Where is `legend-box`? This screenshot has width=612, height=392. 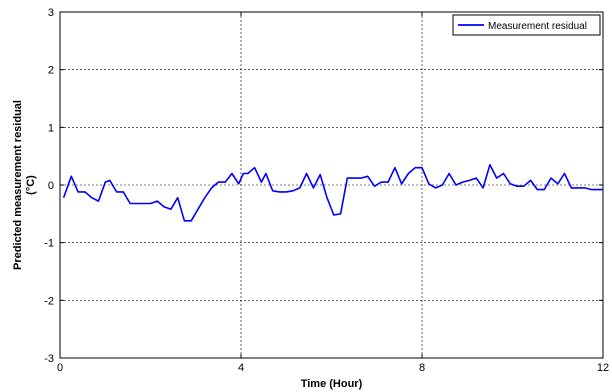 legend-box is located at coordinates (526, 25).